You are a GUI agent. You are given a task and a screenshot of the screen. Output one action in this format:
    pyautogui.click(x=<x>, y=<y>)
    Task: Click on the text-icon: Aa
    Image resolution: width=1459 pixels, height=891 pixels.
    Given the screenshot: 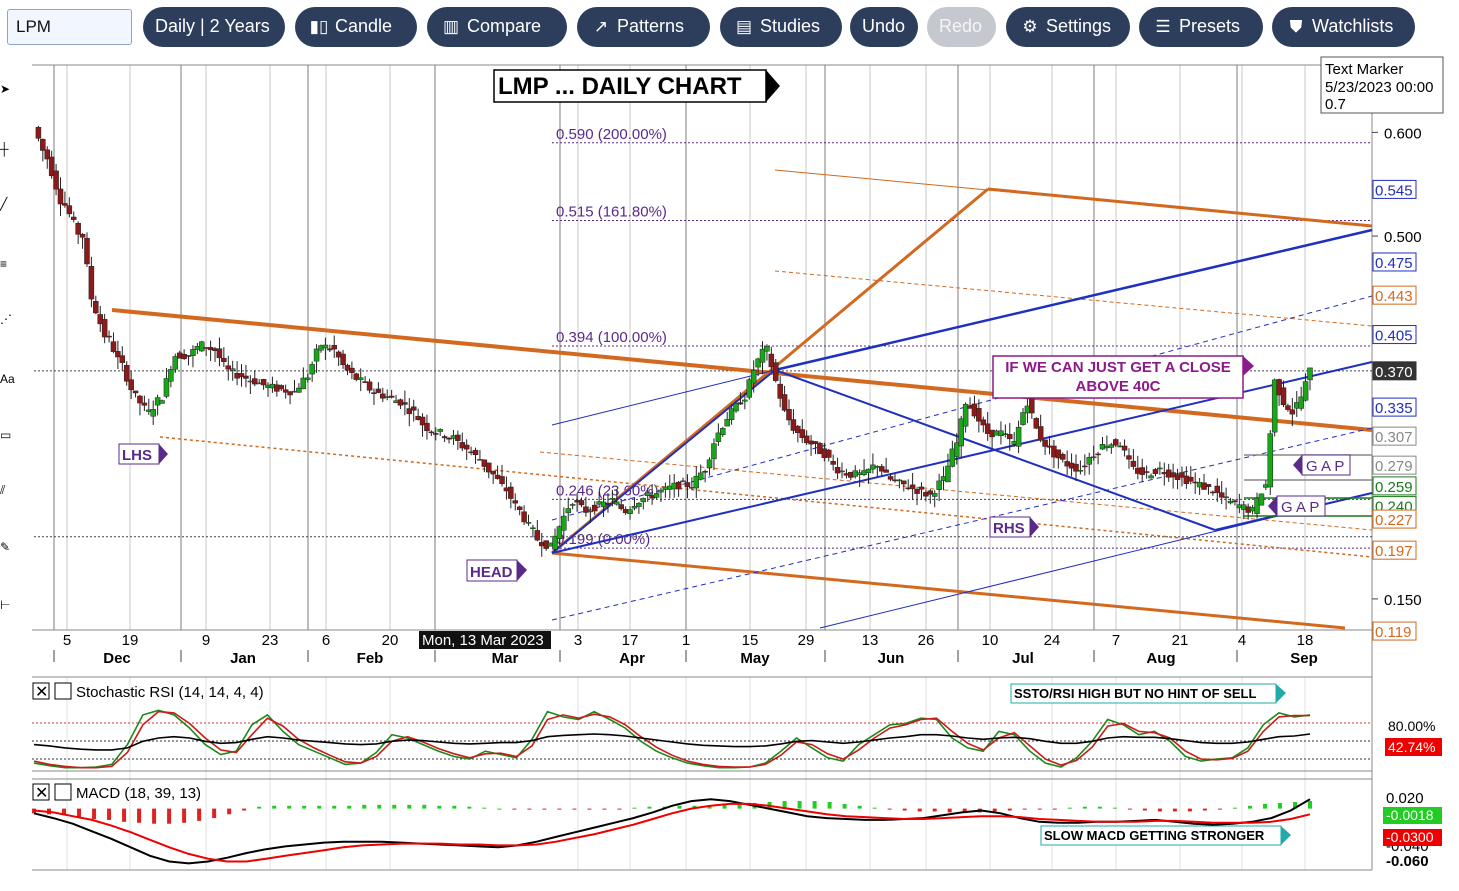 What is the action you would take?
    pyautogui.click(x=7, y=379)
    